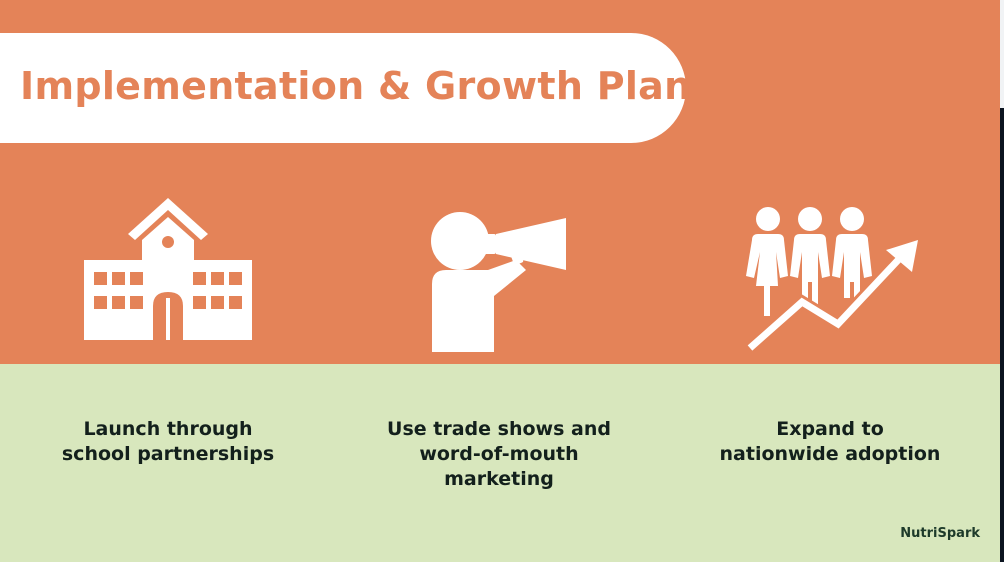  I want to click on caption-line: Expand to, so click(830, 429).